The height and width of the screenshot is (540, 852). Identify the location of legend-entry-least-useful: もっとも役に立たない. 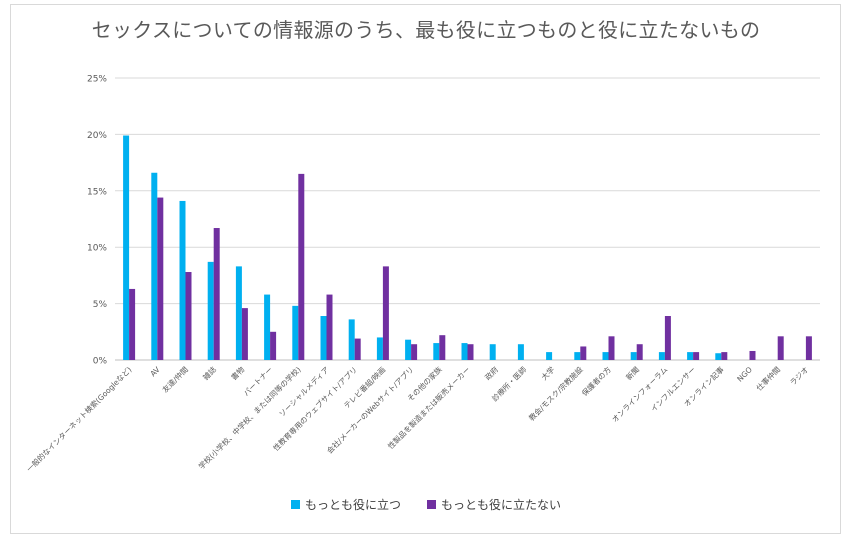
(494, 504).